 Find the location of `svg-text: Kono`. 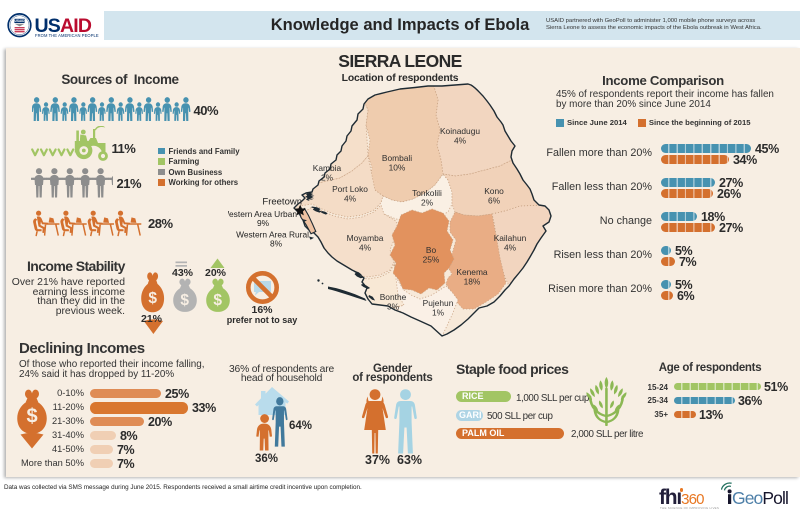

svg-text: Kono is located at coordinates (494, 191).